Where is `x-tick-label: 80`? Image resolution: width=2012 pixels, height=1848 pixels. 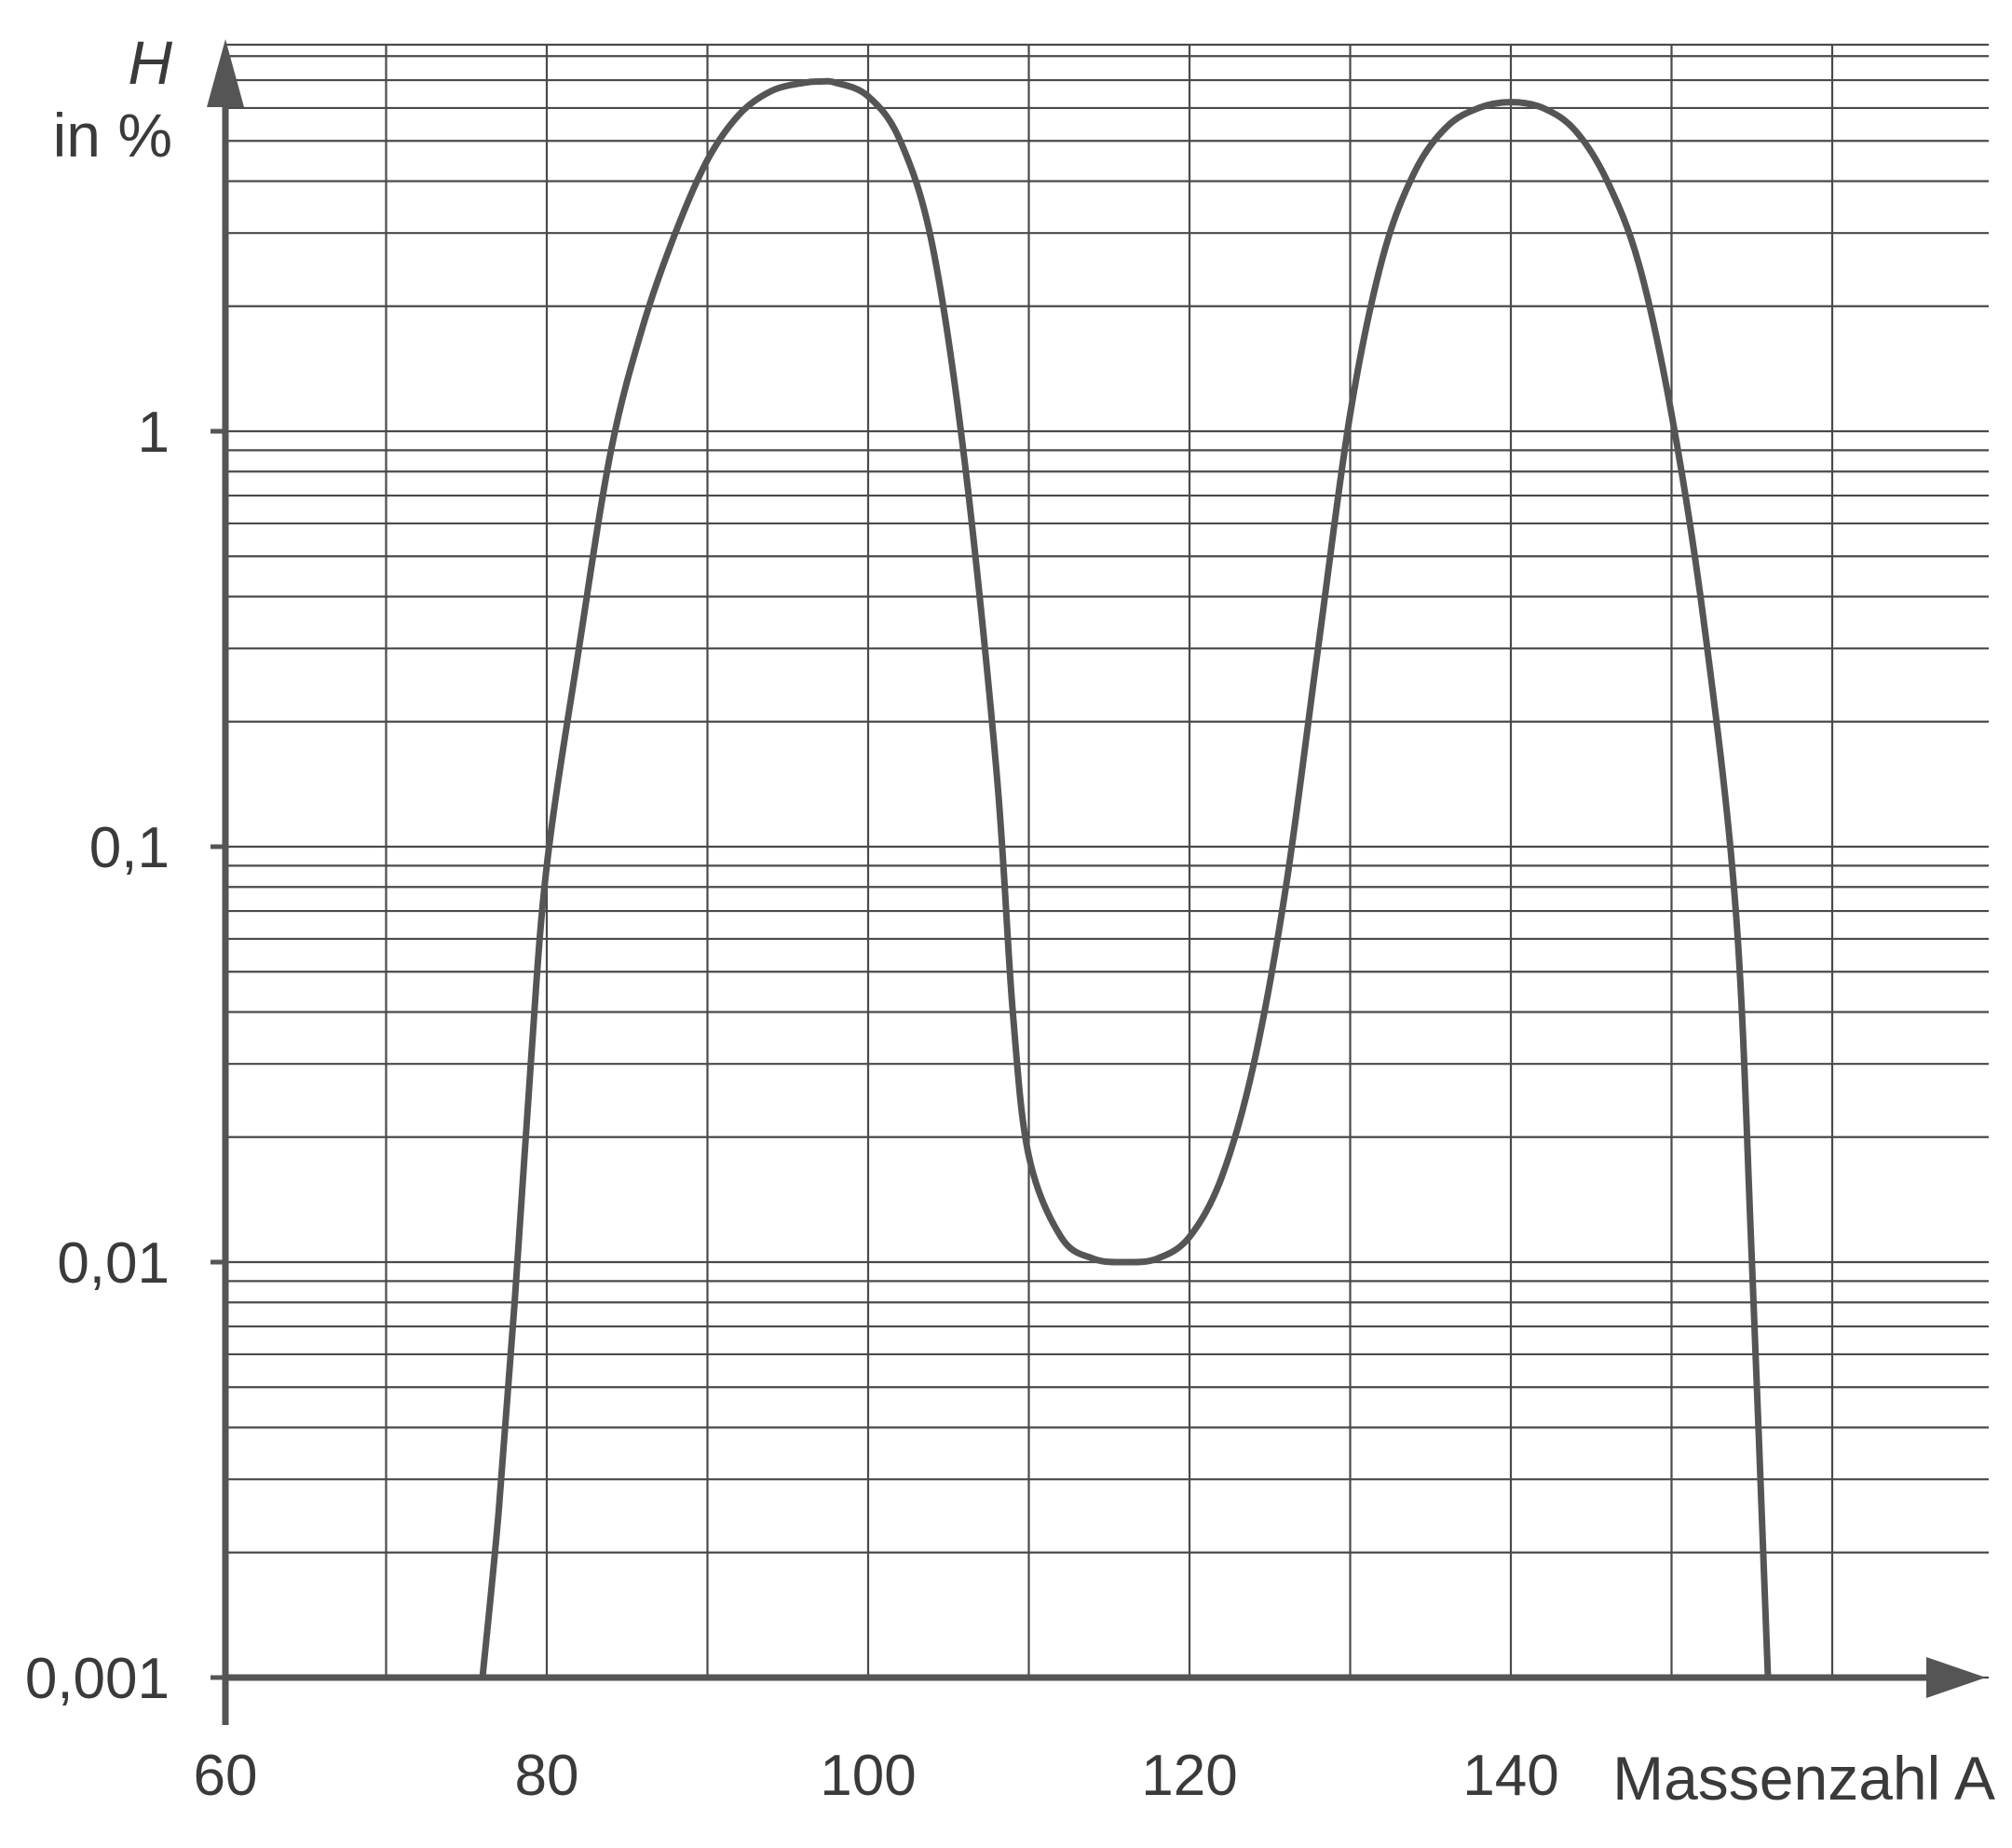 x-tick-label: 80 is located at coordinates (547, 1776).